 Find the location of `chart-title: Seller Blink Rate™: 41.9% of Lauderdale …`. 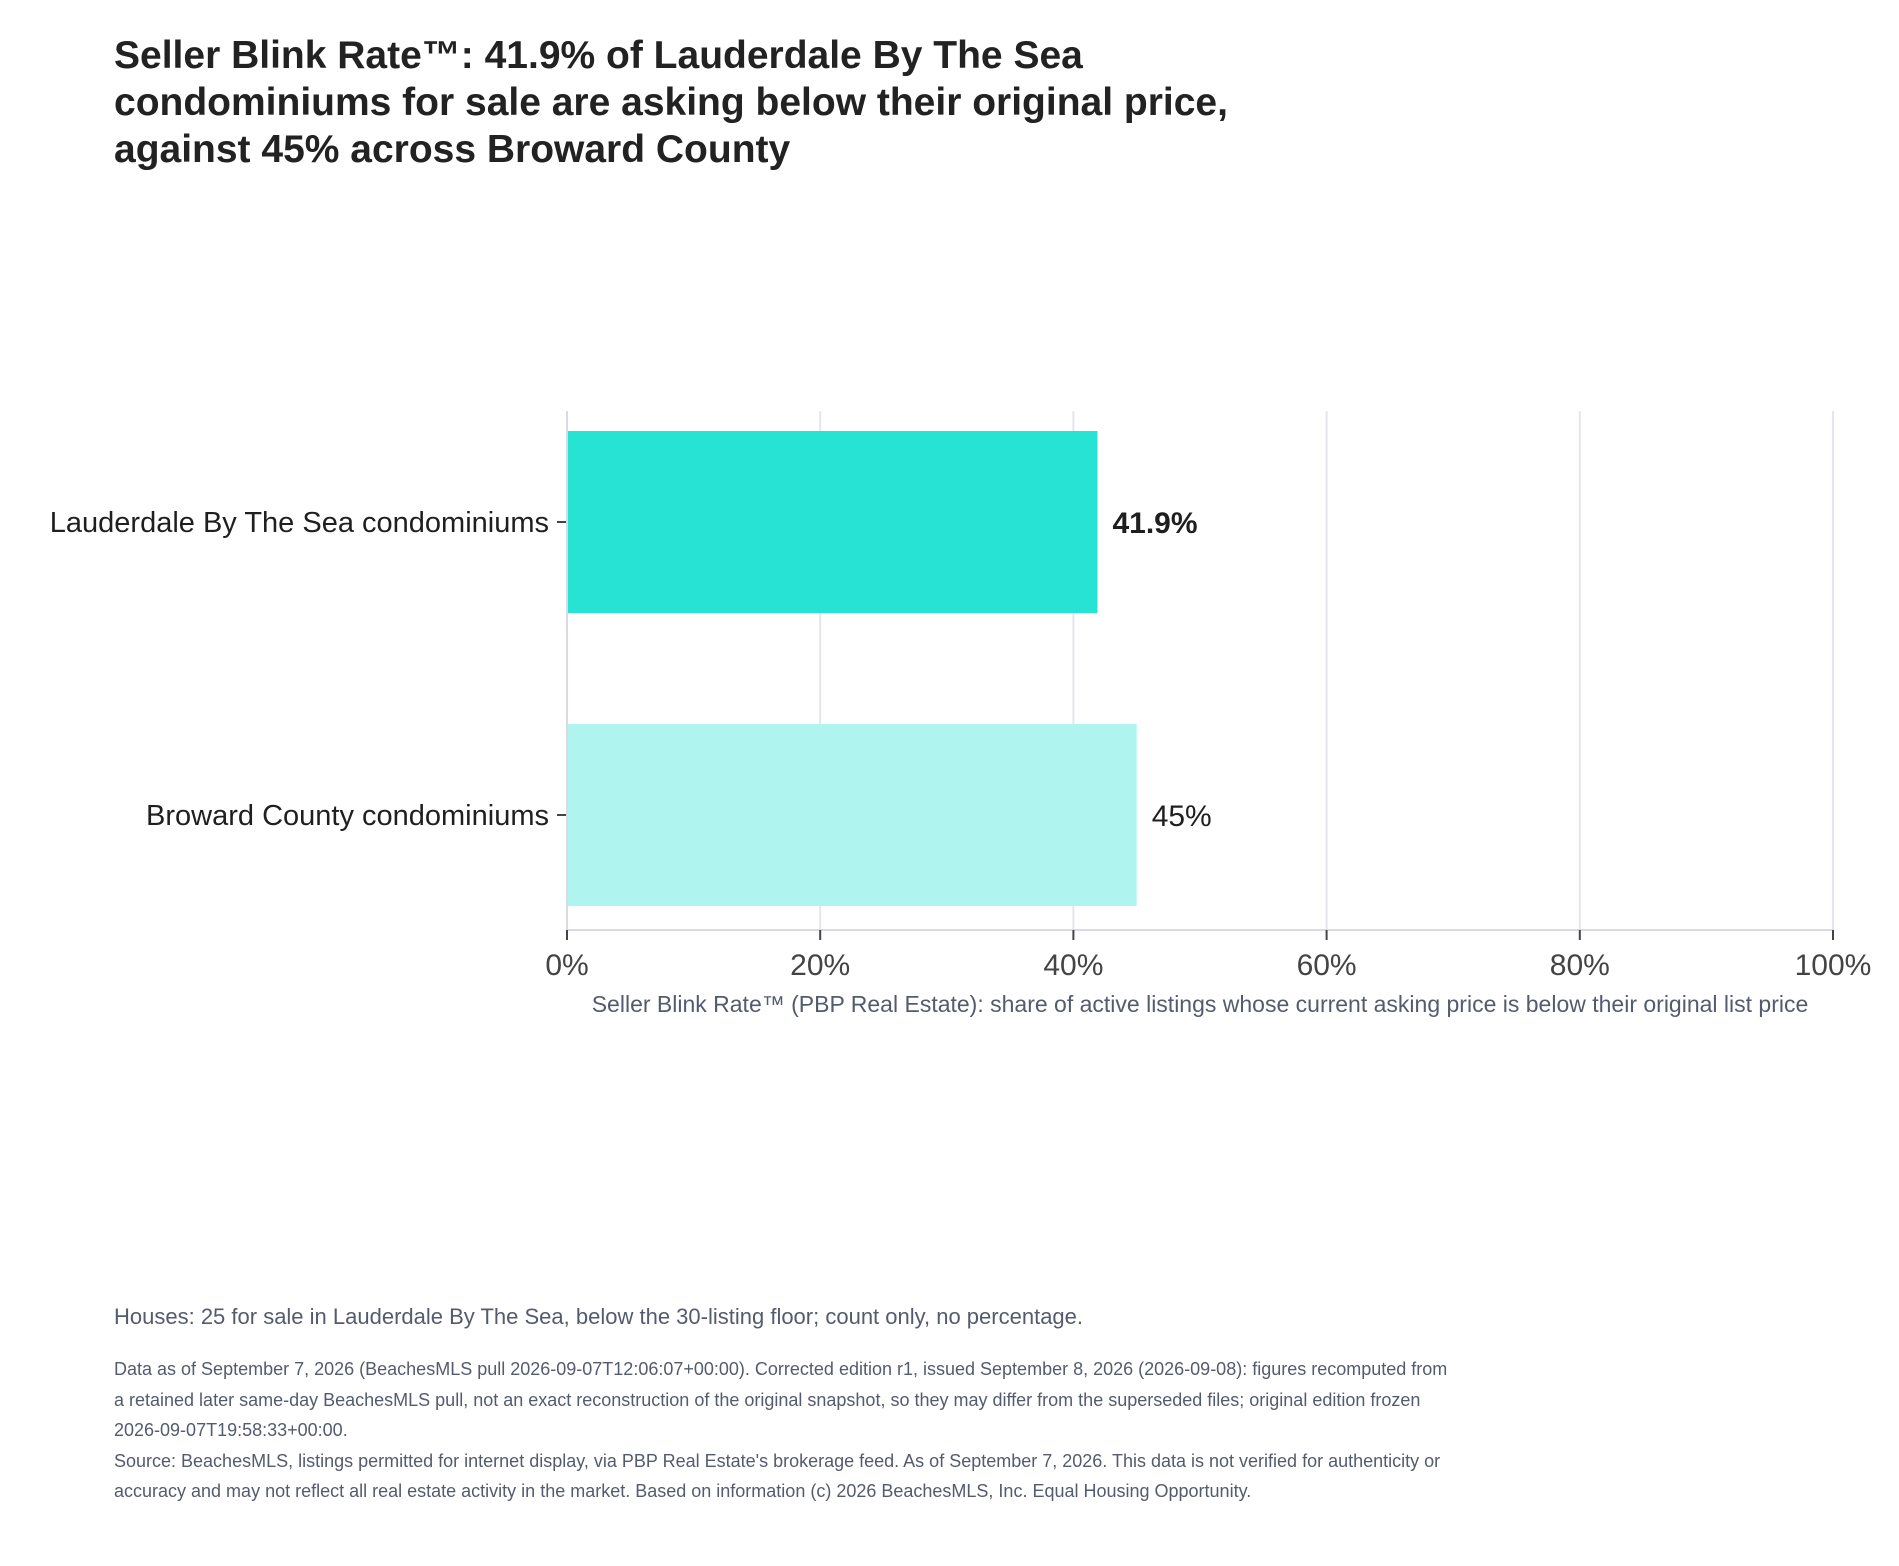

chart-title: Seller Blink Rate™: 41.9% of Lauderdale … is located at coordinates (671, 102).